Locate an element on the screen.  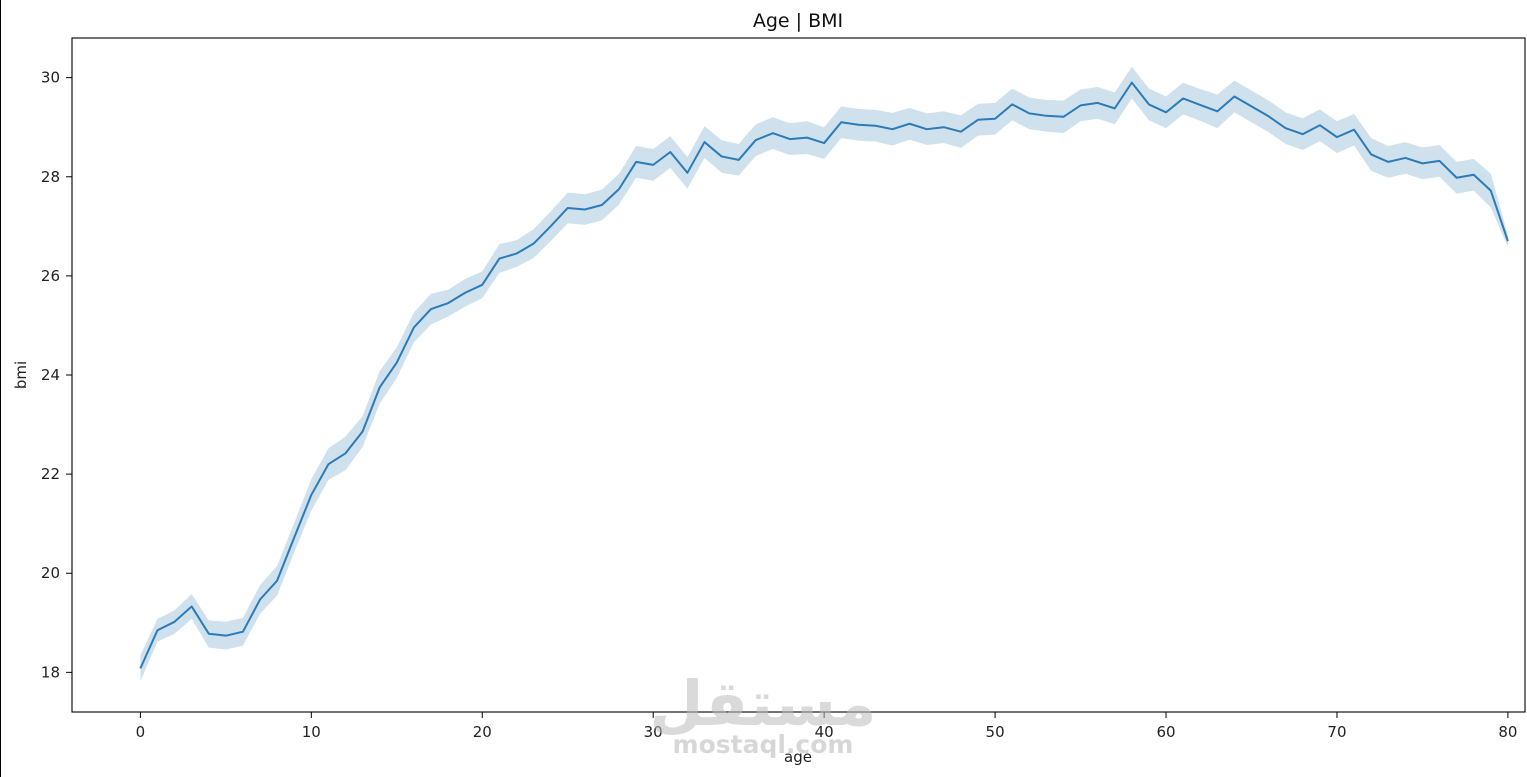
x-tick-label: 70 is located at coordinates (1336, 732).